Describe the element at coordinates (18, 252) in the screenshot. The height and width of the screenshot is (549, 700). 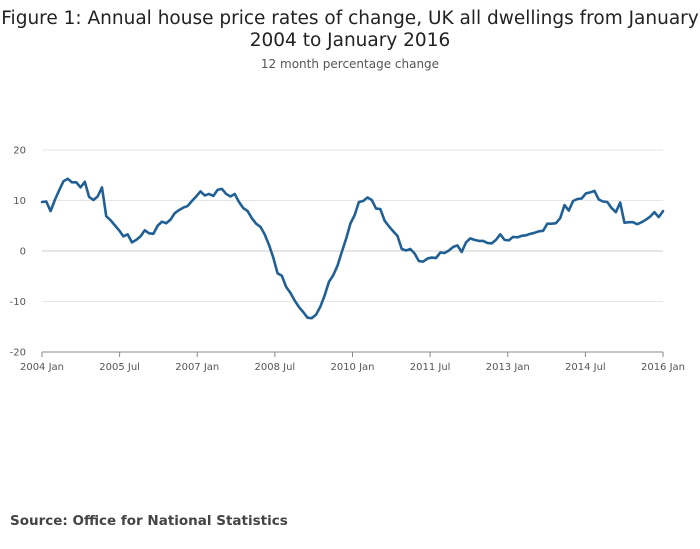
I see `y-axis-ticks: 20 10 0 -10 -20` at that location.